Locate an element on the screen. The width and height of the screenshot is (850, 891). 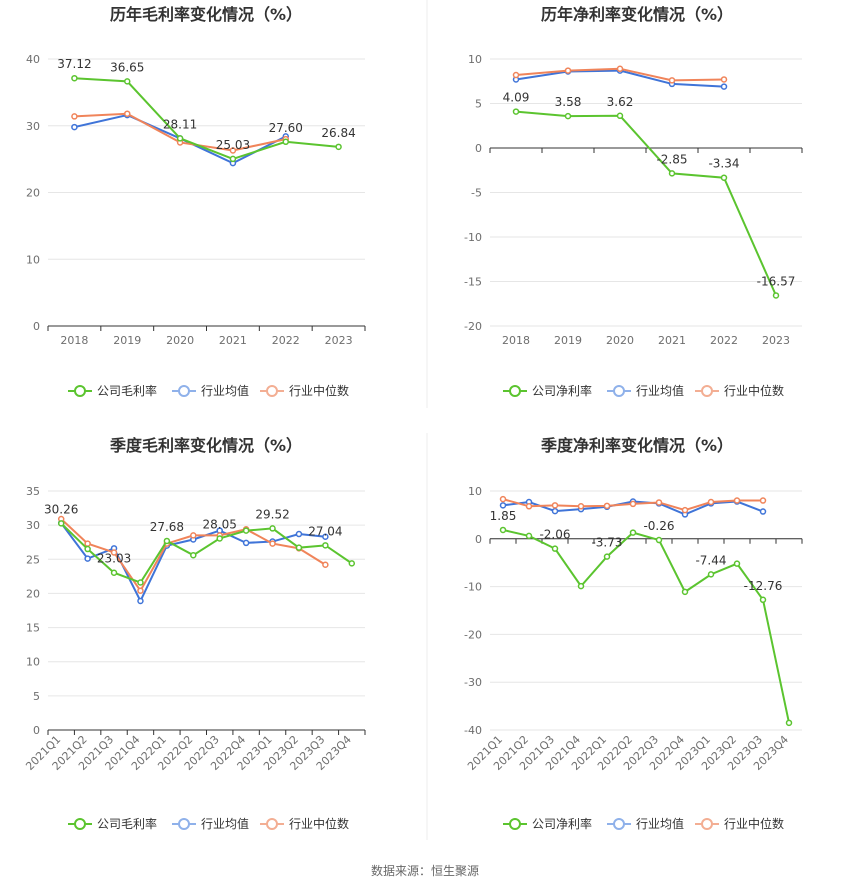
data-label: 26.84 is located at coordinates (338, 133).